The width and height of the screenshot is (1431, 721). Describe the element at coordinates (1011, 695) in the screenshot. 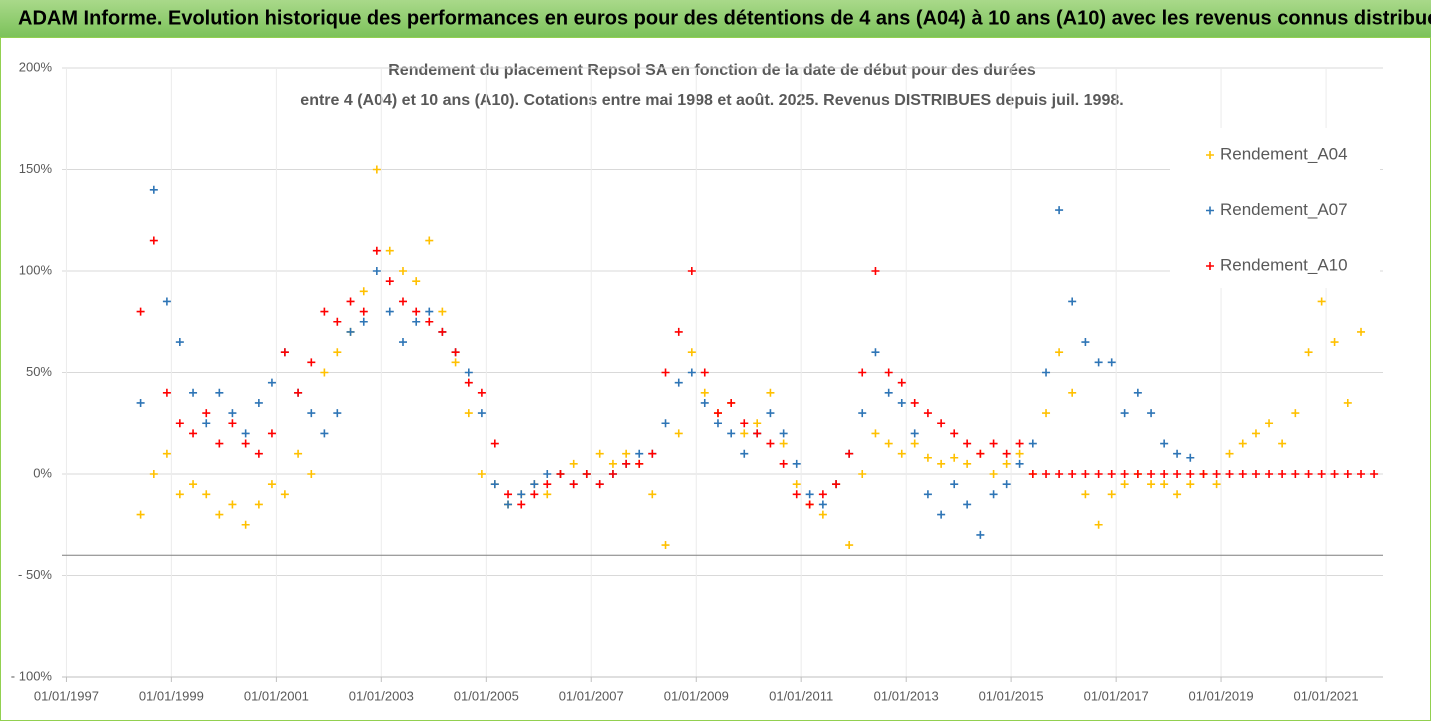

I see `x-tick-label: 01/01/2015` at that location.